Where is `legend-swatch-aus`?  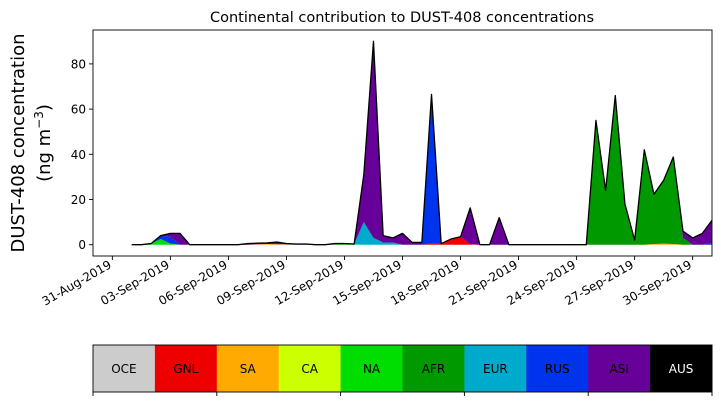 legend-swatch-aus is located at coordinates (681, 368).